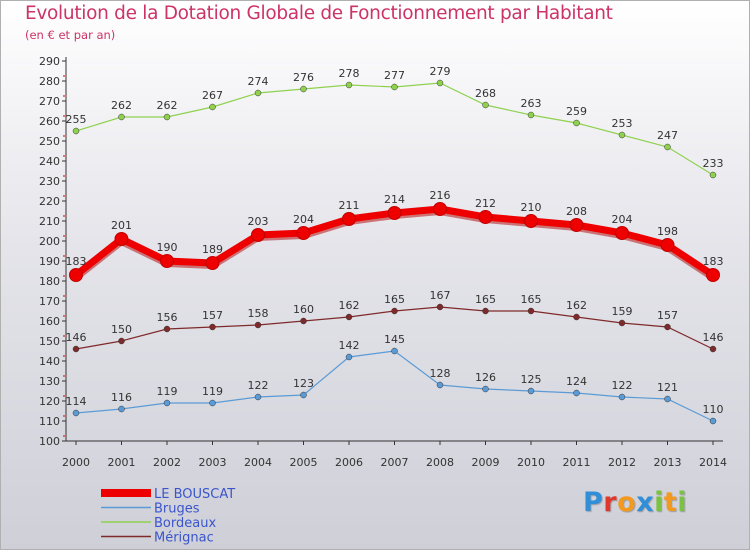 This screenshot has height=550, width=750. What do you see at coordinates (667, 387) in the screenshot?
I see `data-label: 121` at bounding box center [667, 387].